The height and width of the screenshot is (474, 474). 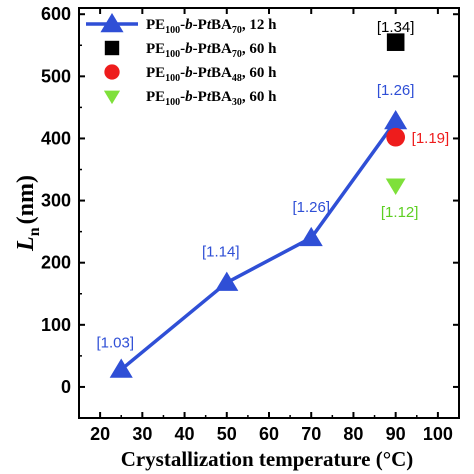 I want to click on legend-entry-0: PE100-b-PtBA70, 12 h, so click(x=211, y=26).